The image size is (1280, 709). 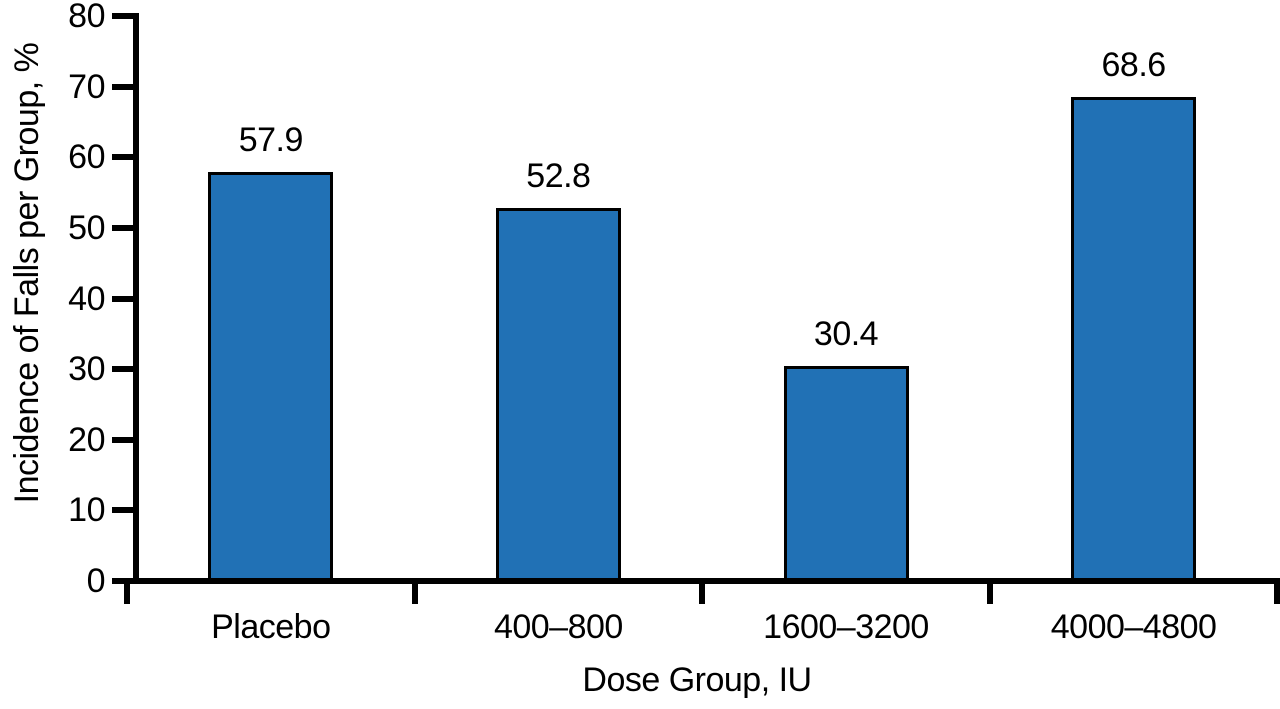 I want to click on x-axis-title: Dose Group, IU, so click(x=697, y=680).